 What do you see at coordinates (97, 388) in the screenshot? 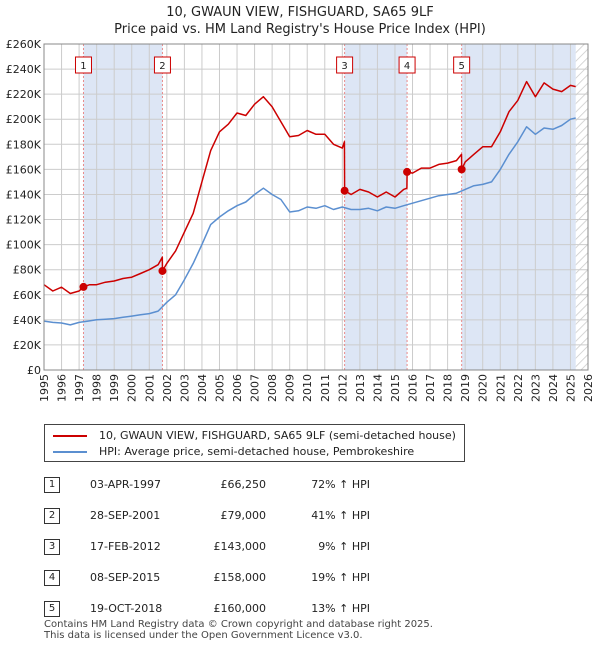
I see `x-tick-label: 1998` at bounding box center [97, 388].